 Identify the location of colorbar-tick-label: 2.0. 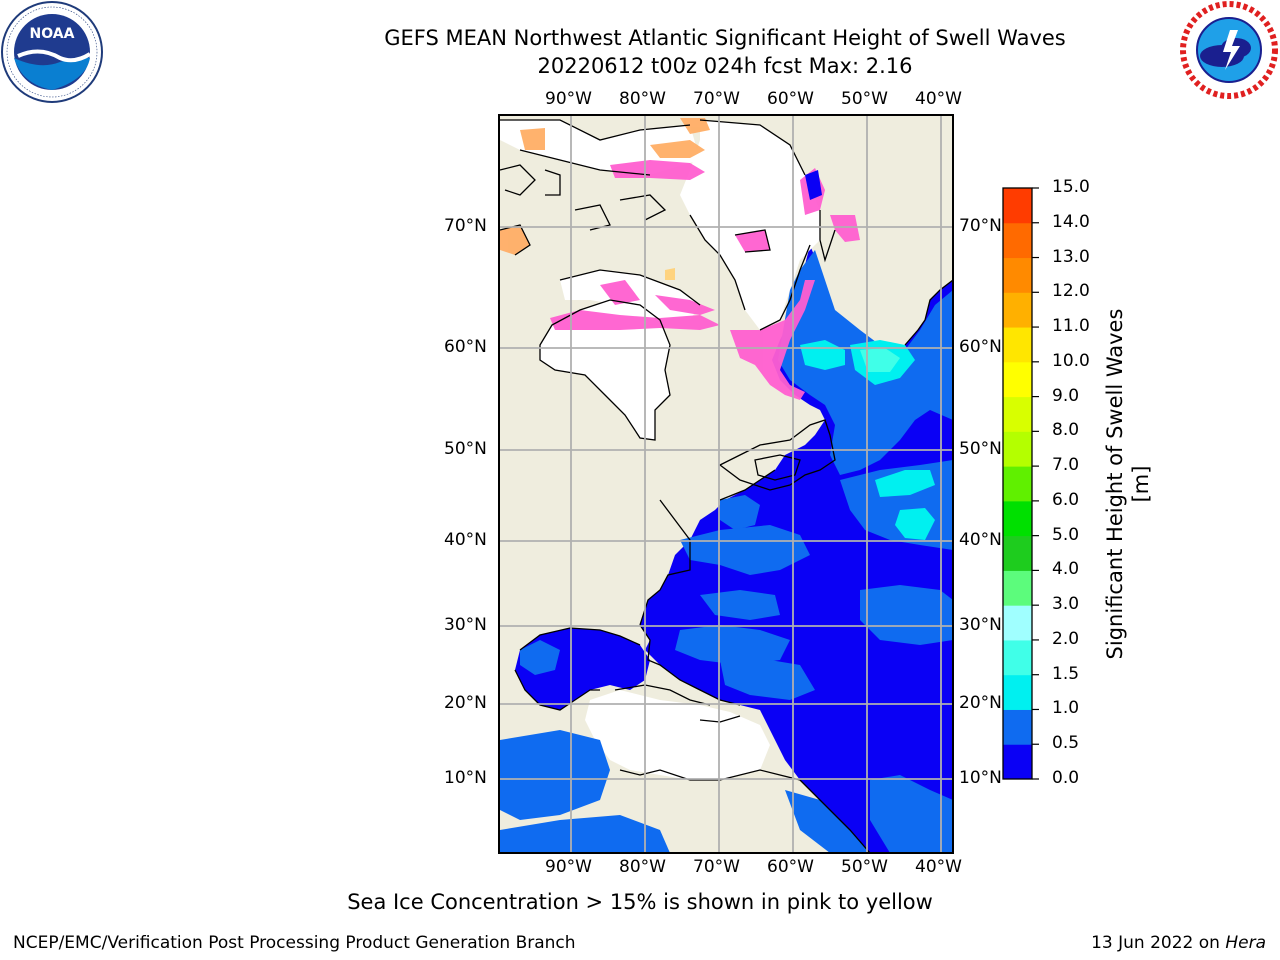
(1066, 638).